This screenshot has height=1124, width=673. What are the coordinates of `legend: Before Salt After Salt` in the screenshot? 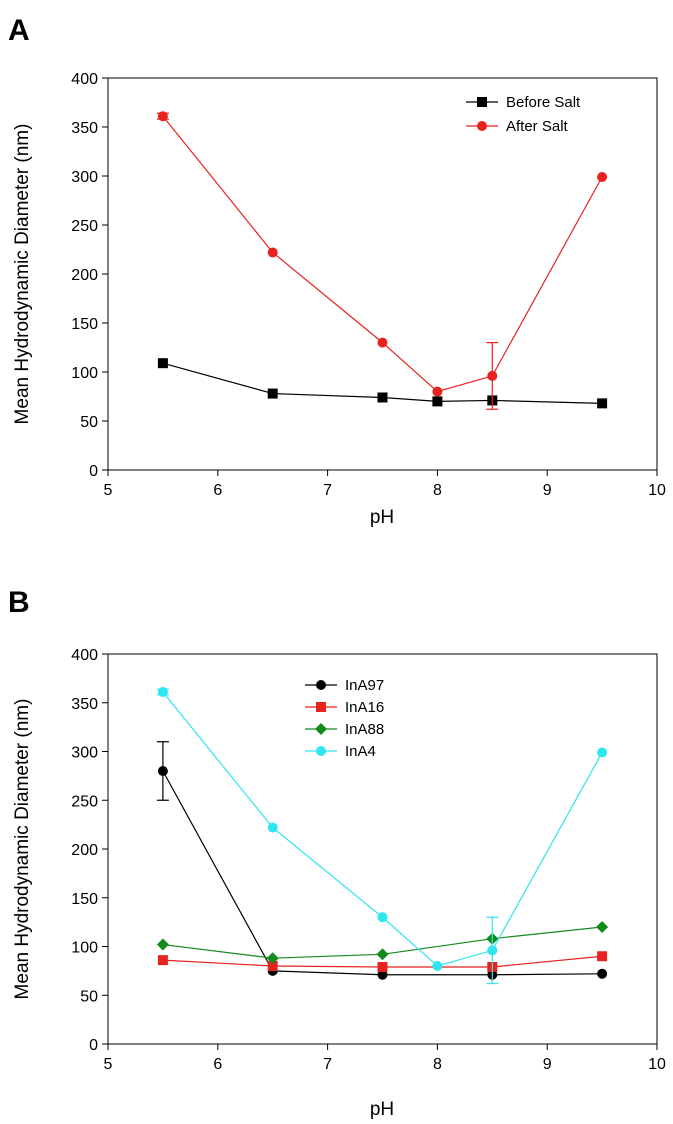 It's located at (523, 114).